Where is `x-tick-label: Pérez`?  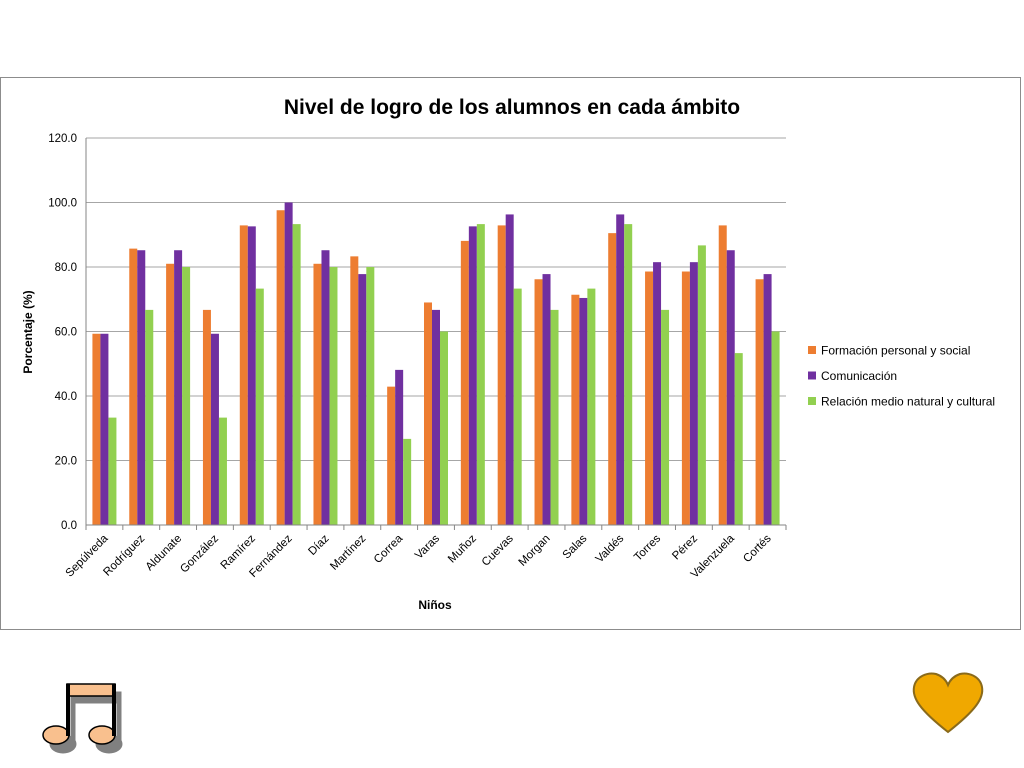 x-tick-label: Pérez is located at coordinates (685, 547).